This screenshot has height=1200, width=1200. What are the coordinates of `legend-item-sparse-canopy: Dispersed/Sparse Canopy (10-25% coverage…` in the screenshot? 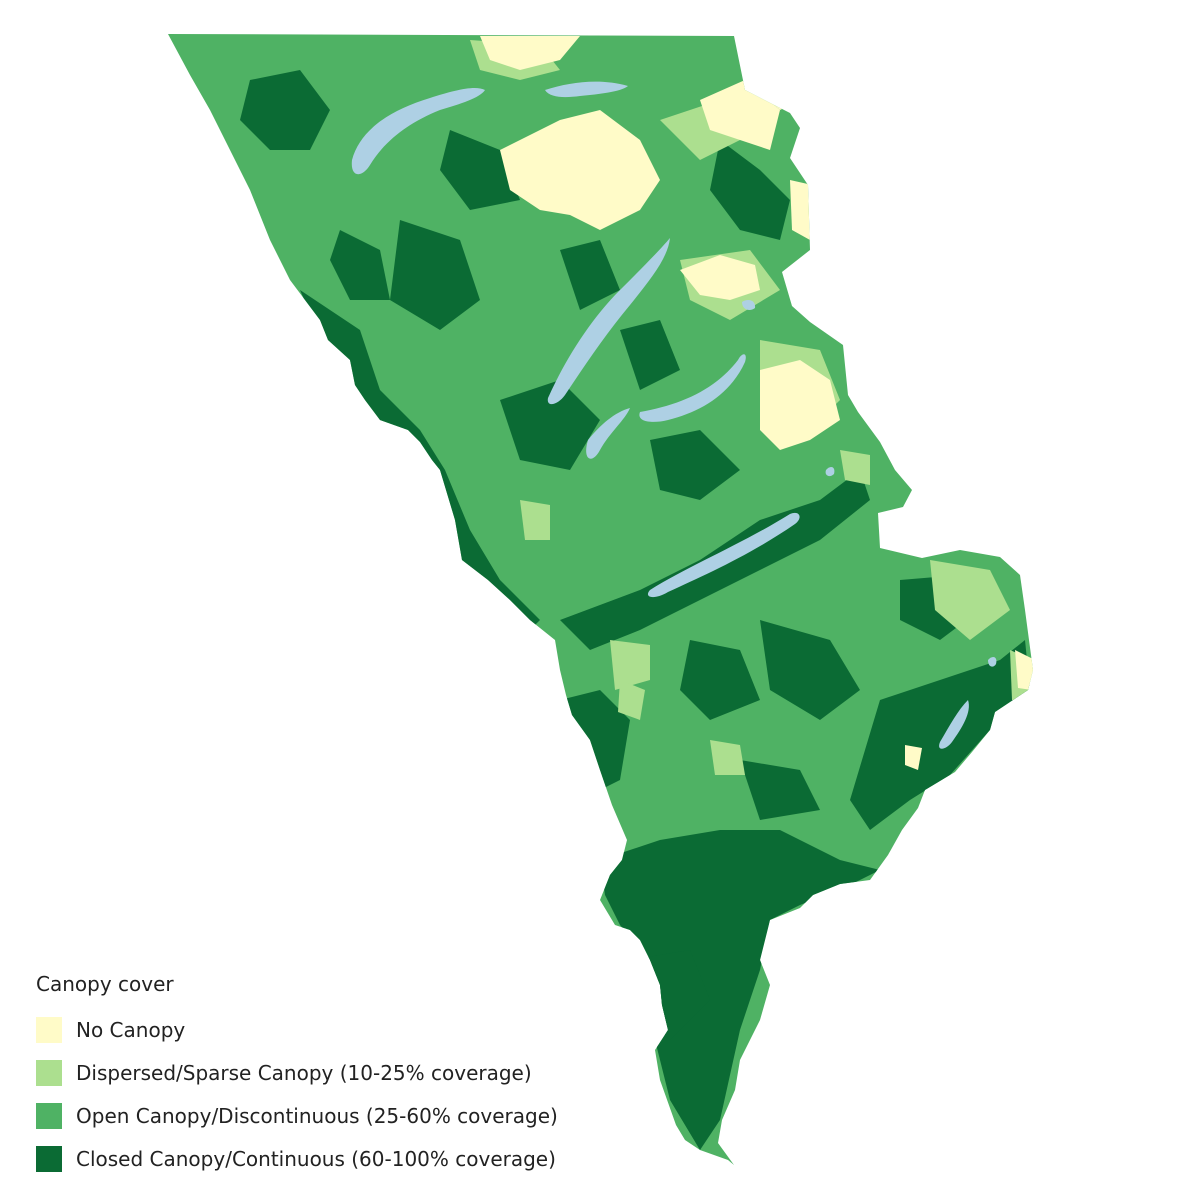 It's located at (297, 1072).